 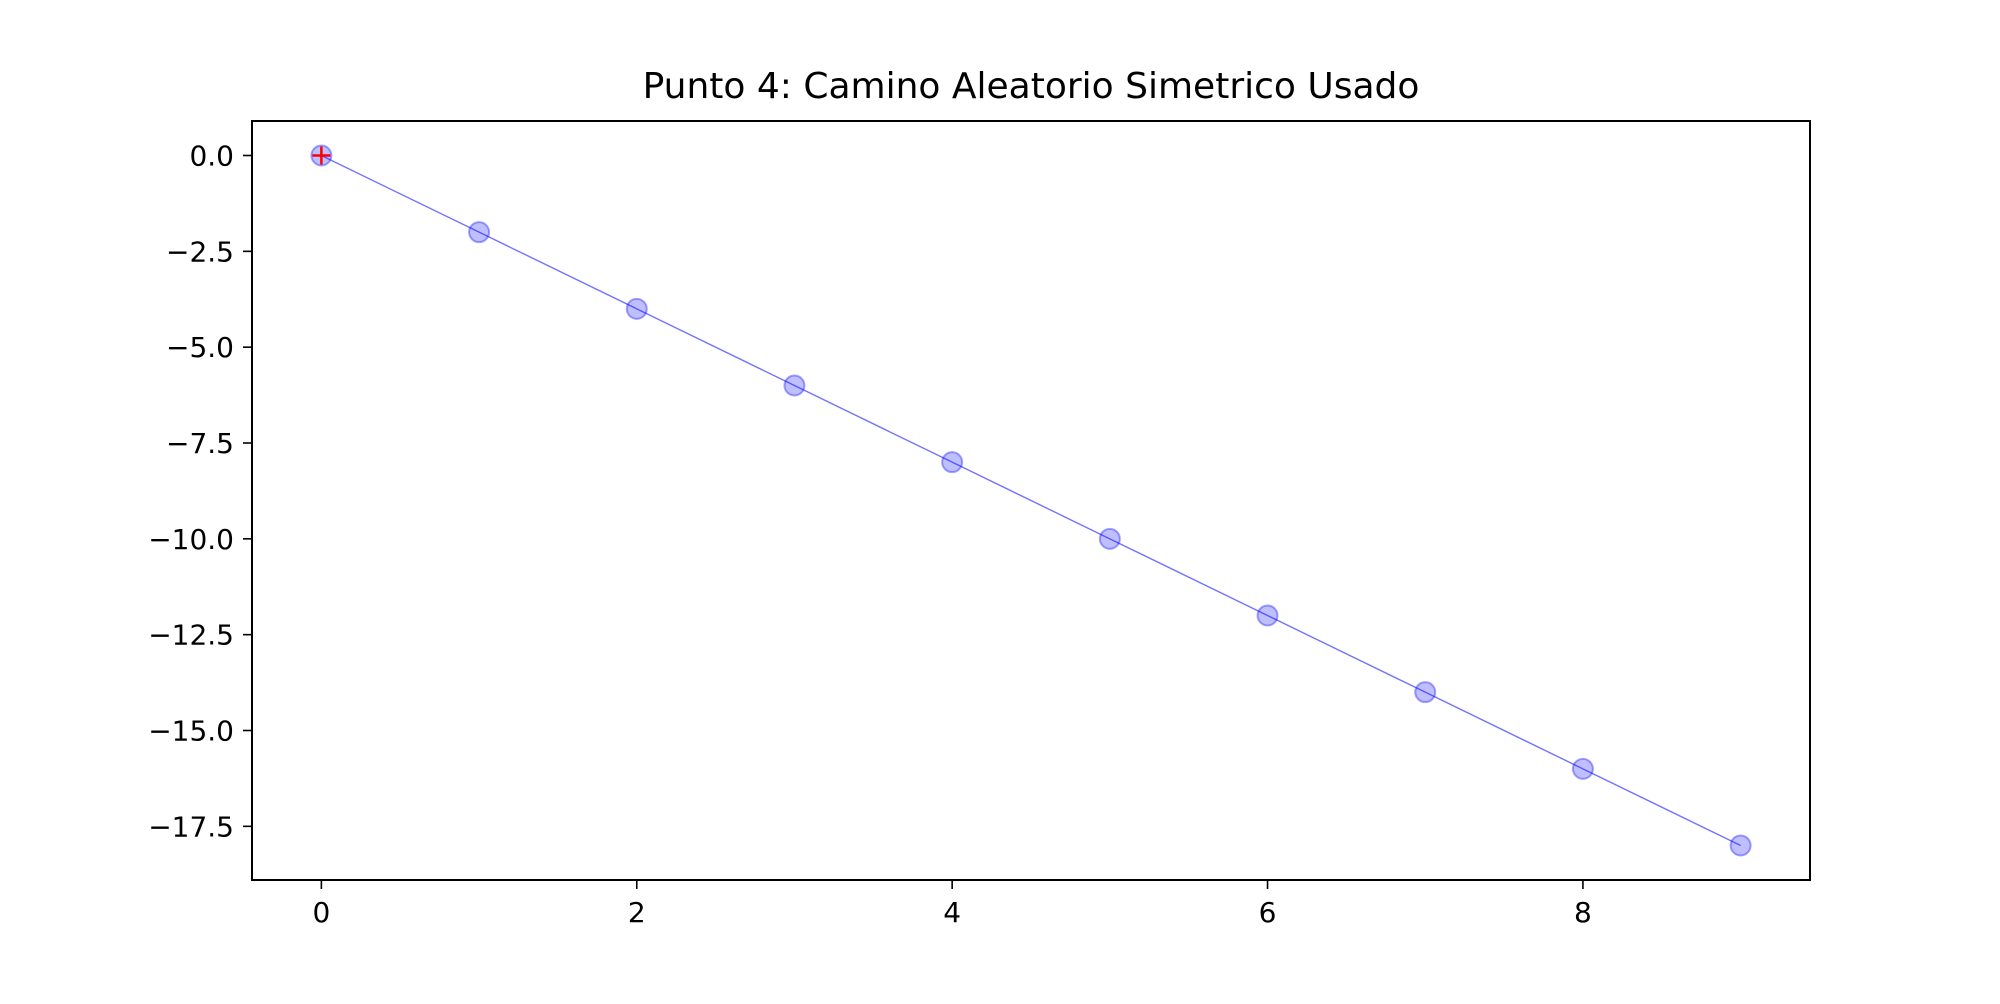 I want to click on y-tick-label: −15.0, so click(x=191, y=731).